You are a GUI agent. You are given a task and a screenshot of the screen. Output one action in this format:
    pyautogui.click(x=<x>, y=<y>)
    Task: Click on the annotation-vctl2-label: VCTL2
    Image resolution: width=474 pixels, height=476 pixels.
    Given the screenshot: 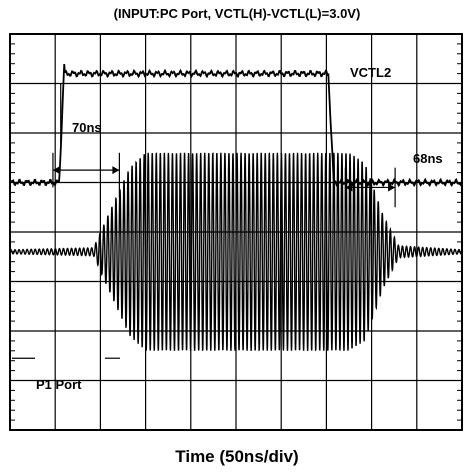 What is the action you would take?
    pyautogui.click(x=370, y=72)
    